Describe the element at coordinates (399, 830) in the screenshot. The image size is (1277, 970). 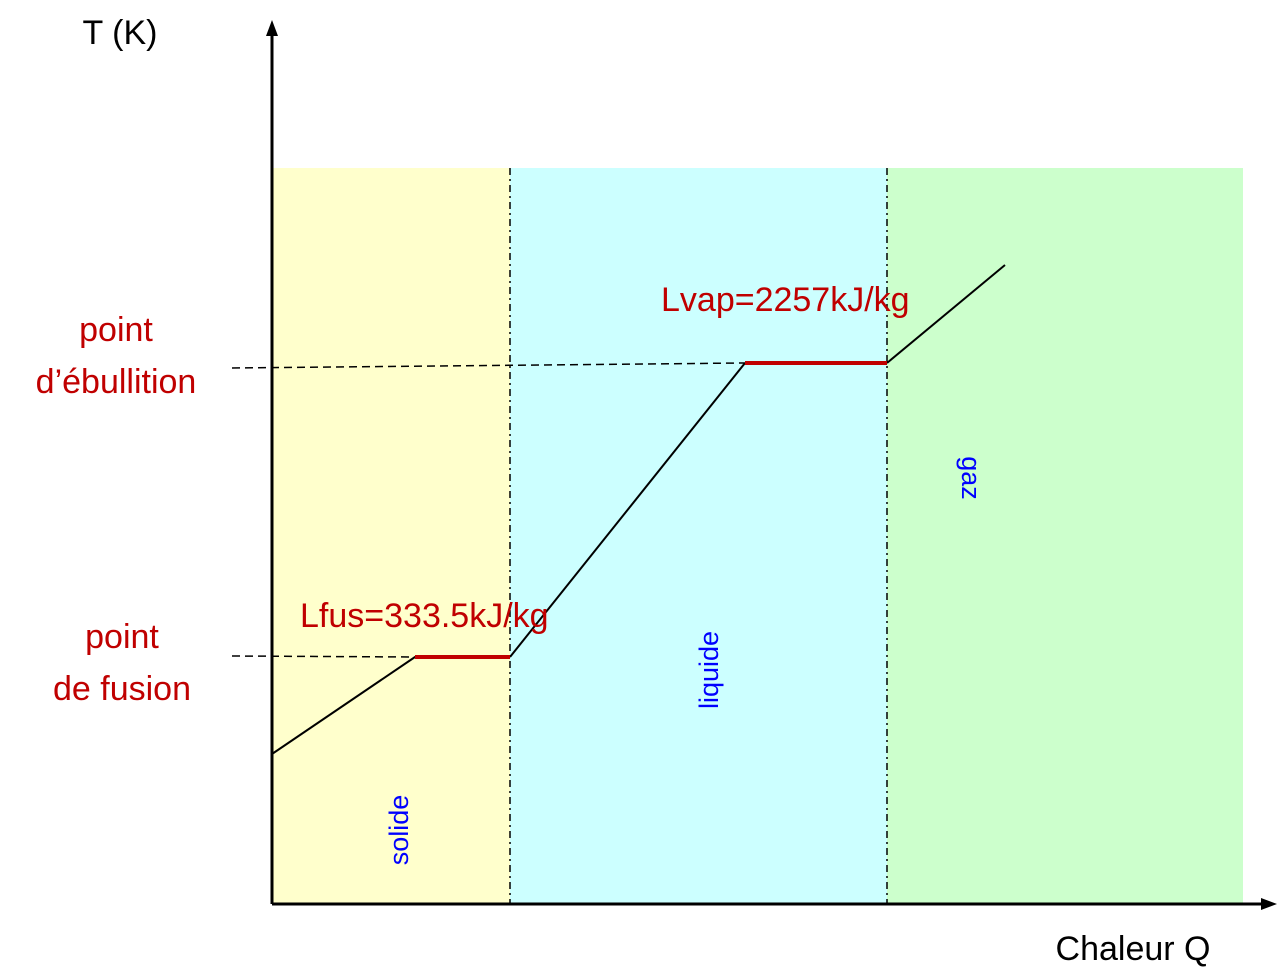
I see `phase-label-solide: solide` at that location.